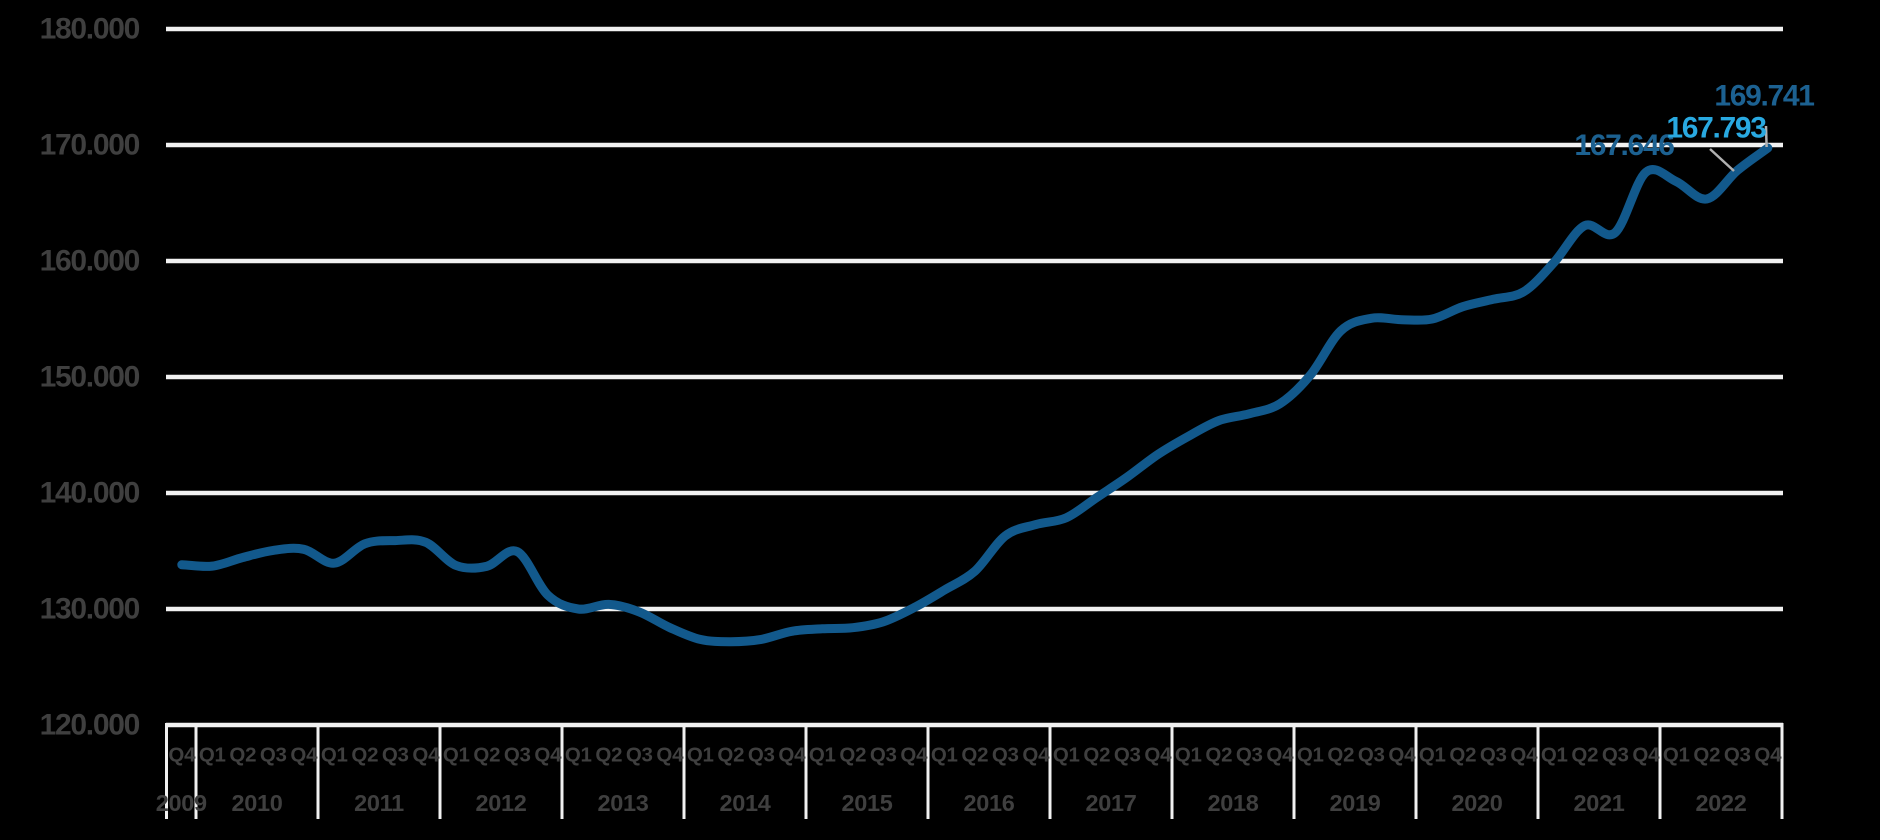  What do you see at coordinates (1764, 96) in the screenshot?
I see `svg-text: 169.741` at bounding box center [1764, 96].